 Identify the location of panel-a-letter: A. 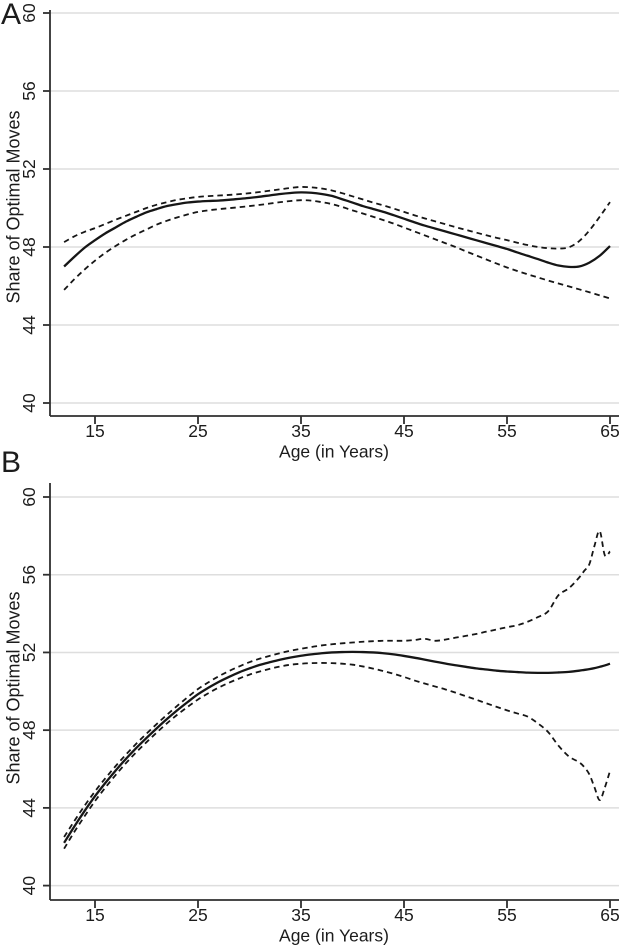
(11, 15).